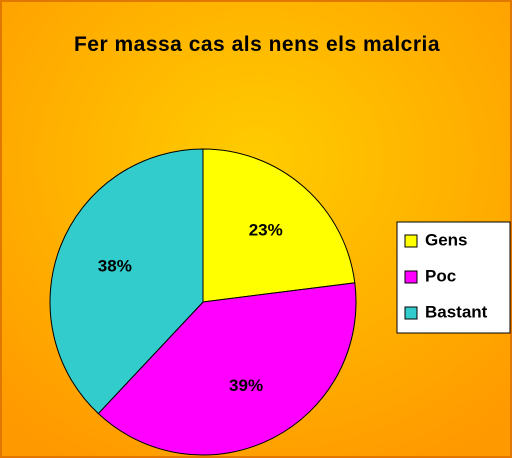 The width and height of the screenshot is (513, 459). Describe the element at coordinates (115, 266) in the screenshot. I see `data-label: 38%` at that location.